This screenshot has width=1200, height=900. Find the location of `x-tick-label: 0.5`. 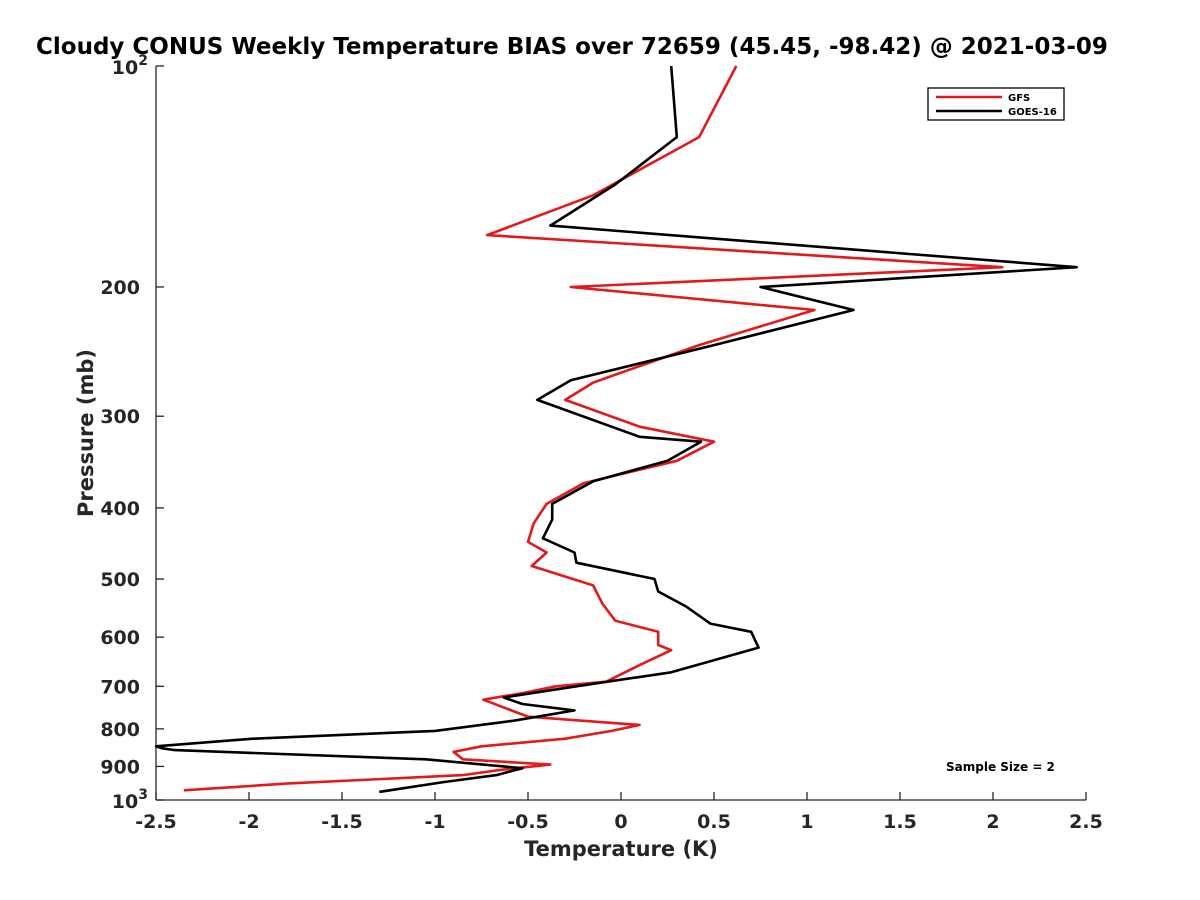

x-tick-label: 0.5 is located at coordinates (714, 822).